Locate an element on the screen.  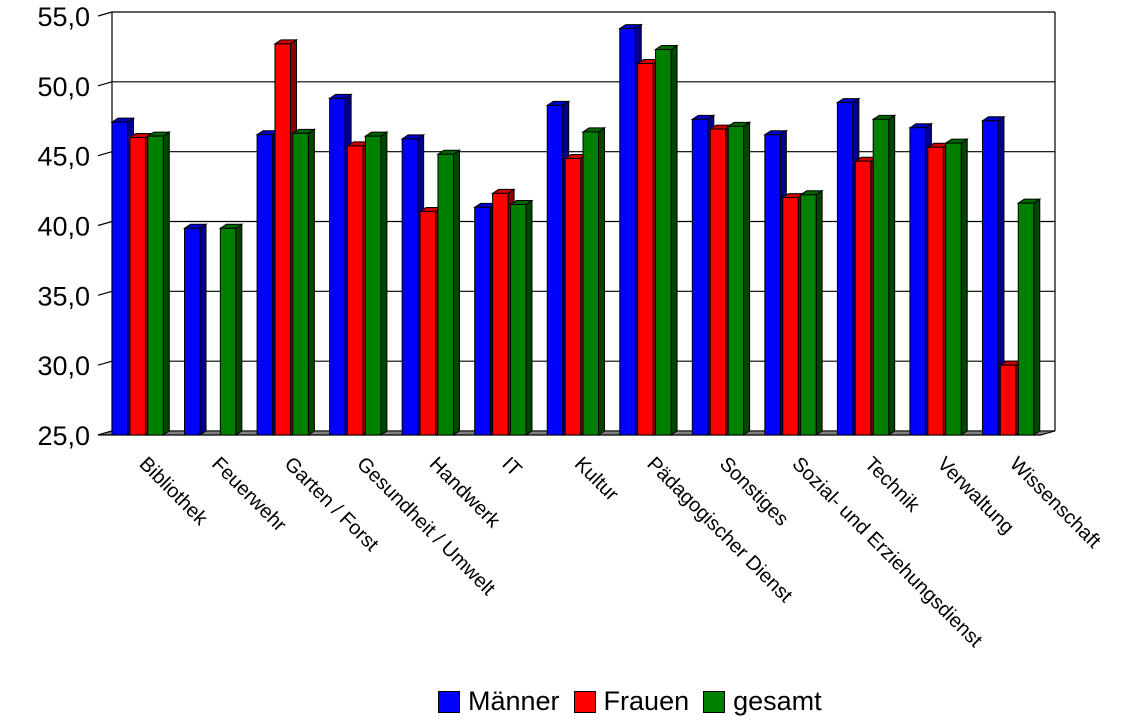
x-category-label: Feuerwehr is located at coordinates (248, 494).